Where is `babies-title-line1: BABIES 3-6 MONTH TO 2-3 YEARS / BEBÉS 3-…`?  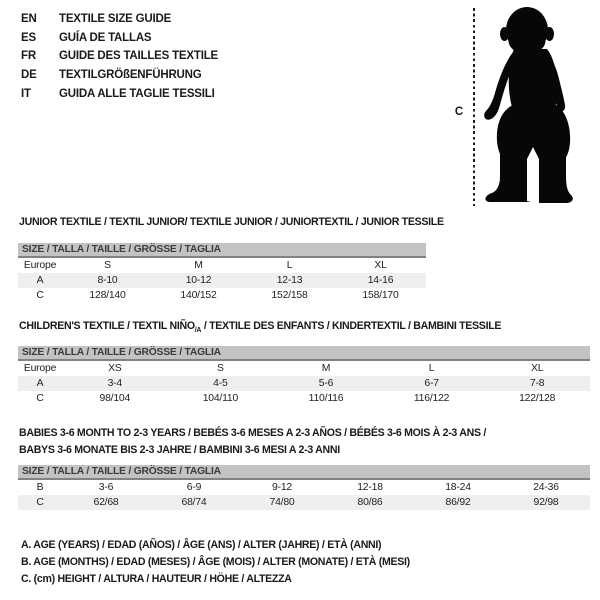
babies-title-line1: BABIES 3-6 MONTH TO 2-3 YEARS / BEBÉS 3-… is located at coordinates (253, 432).